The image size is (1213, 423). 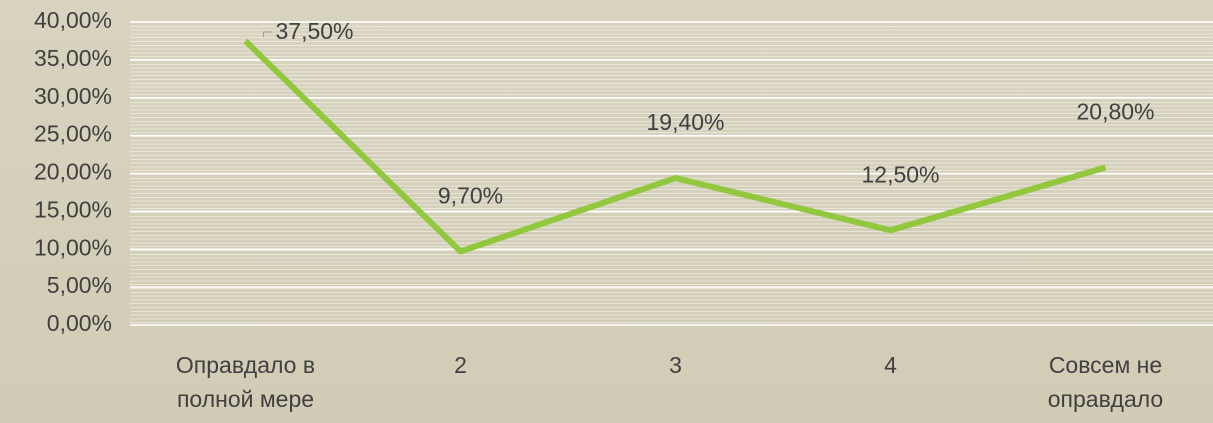 What do you see at coordinates (1105, 382) in the screenshot?
I see `x-tick-label: Совсем не оправдало` at bounding box center [1105, 382].